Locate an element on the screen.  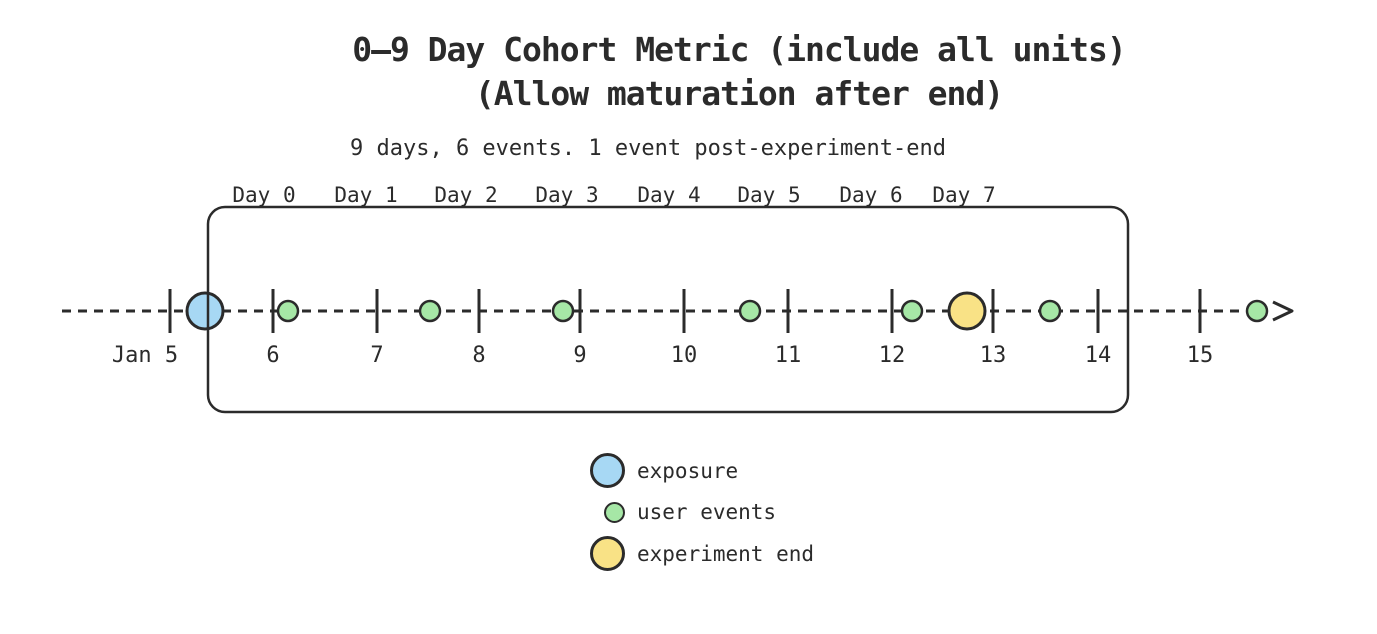
legend-label: experiment end is located at coordinates (726, 553).